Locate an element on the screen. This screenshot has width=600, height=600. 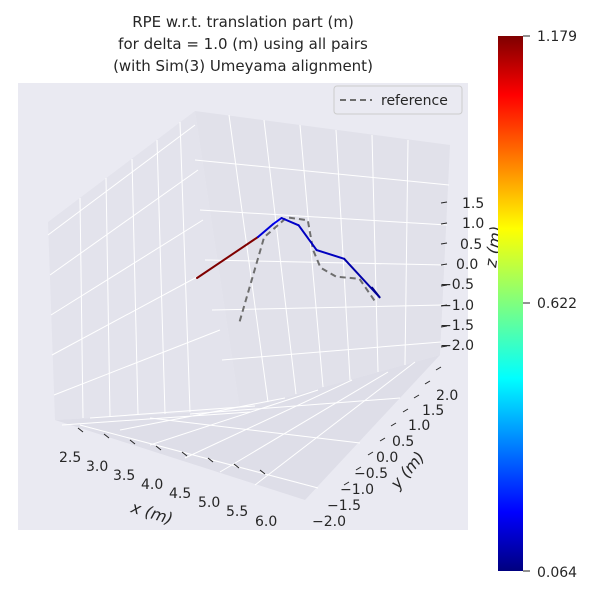
y-tick-label: −0.5 is located at coordinates (371, 474).